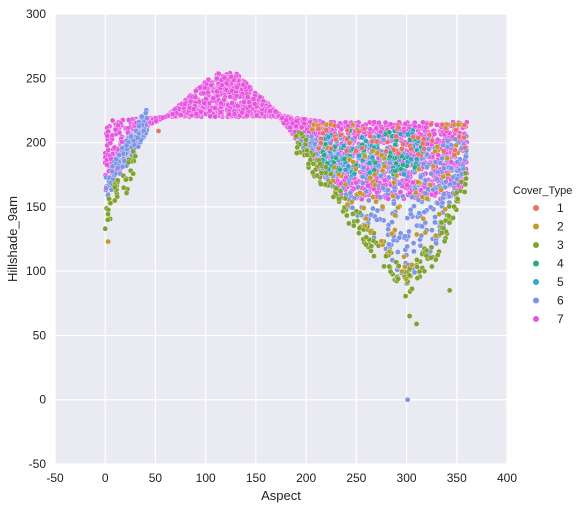  I want to click on y-tick-label: 100, so click(36, 271).